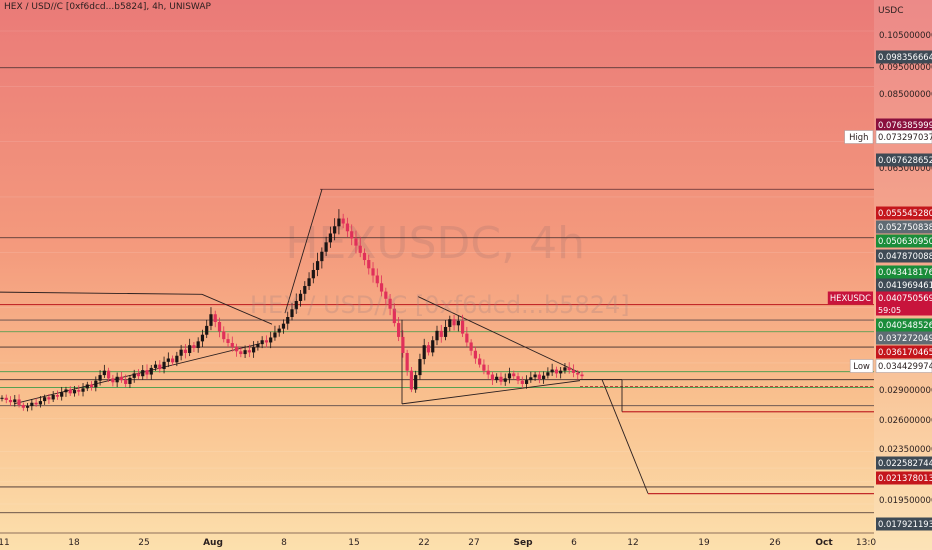  I want to click on price-tag-label: High, so click(858, 137).